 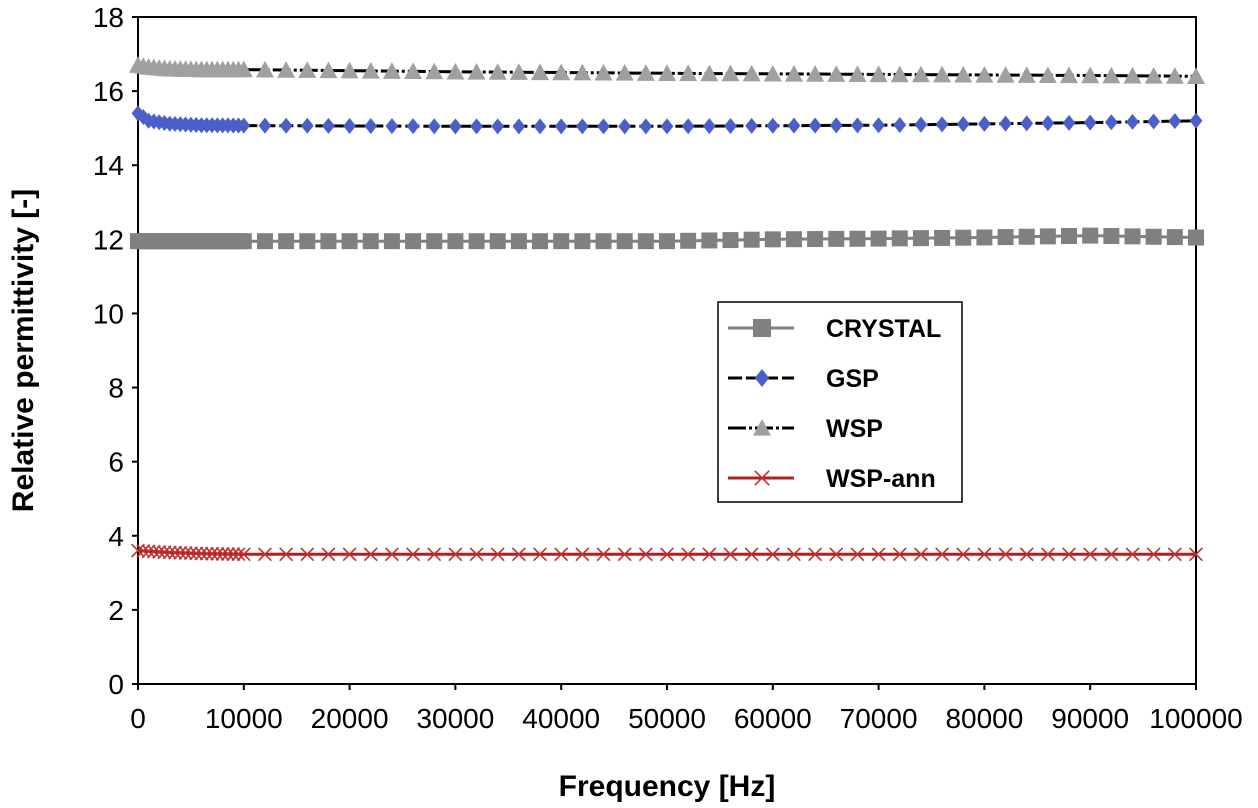 I want to click on legend: CRYSTAL GSP WSP WSP-ann, so click(x=840, y=402).